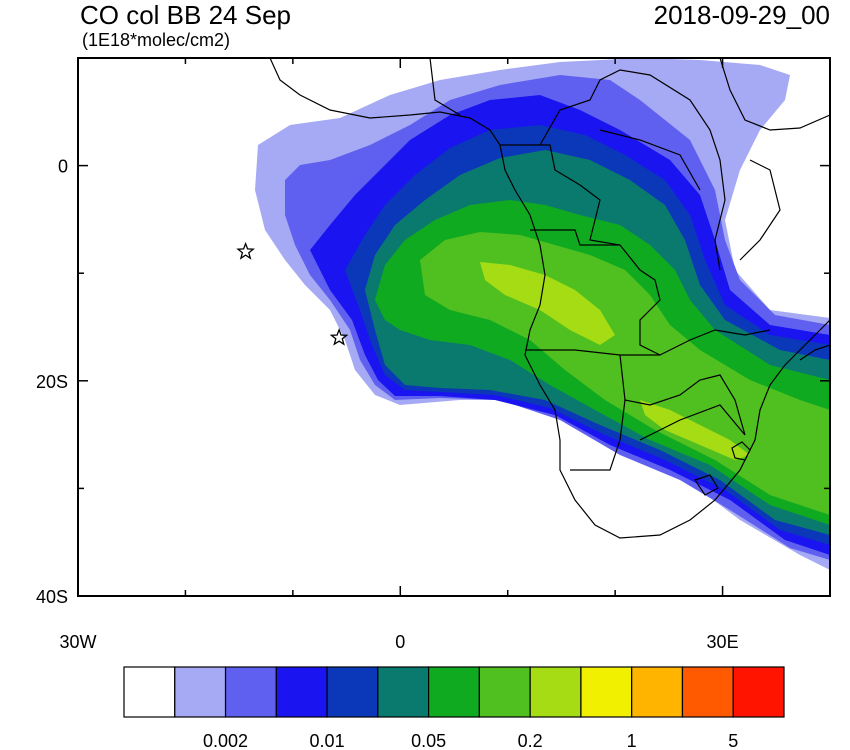 The width and height of the screenshot is (850, 750). Describe the element at coordinates (723, 642) in the screenshot. I see `x-tick-label: 30E` at that location.